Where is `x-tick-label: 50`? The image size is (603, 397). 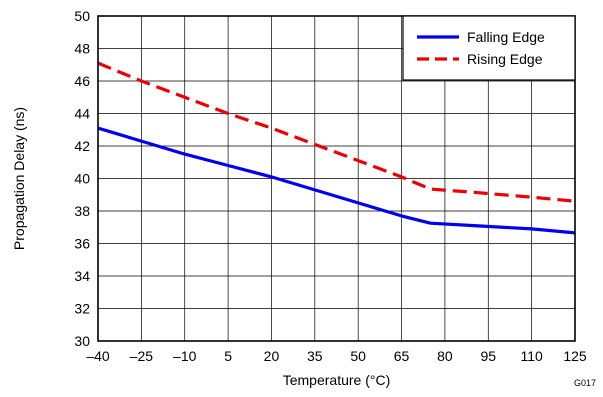
x-tick-label: 50 is located at coordinates (358, 356).